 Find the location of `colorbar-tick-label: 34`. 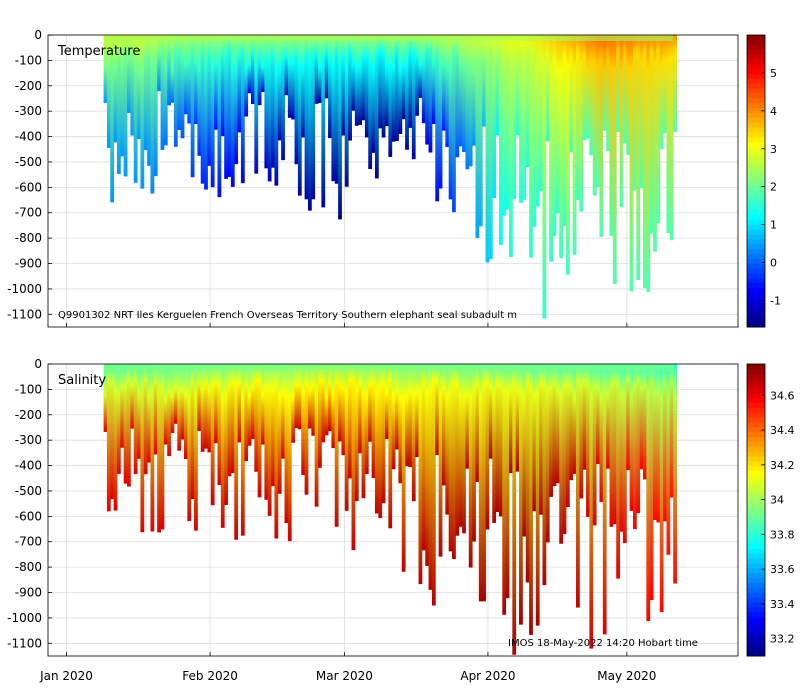

colorbar-tick-label: 34 is located at coordinates (777, 500).